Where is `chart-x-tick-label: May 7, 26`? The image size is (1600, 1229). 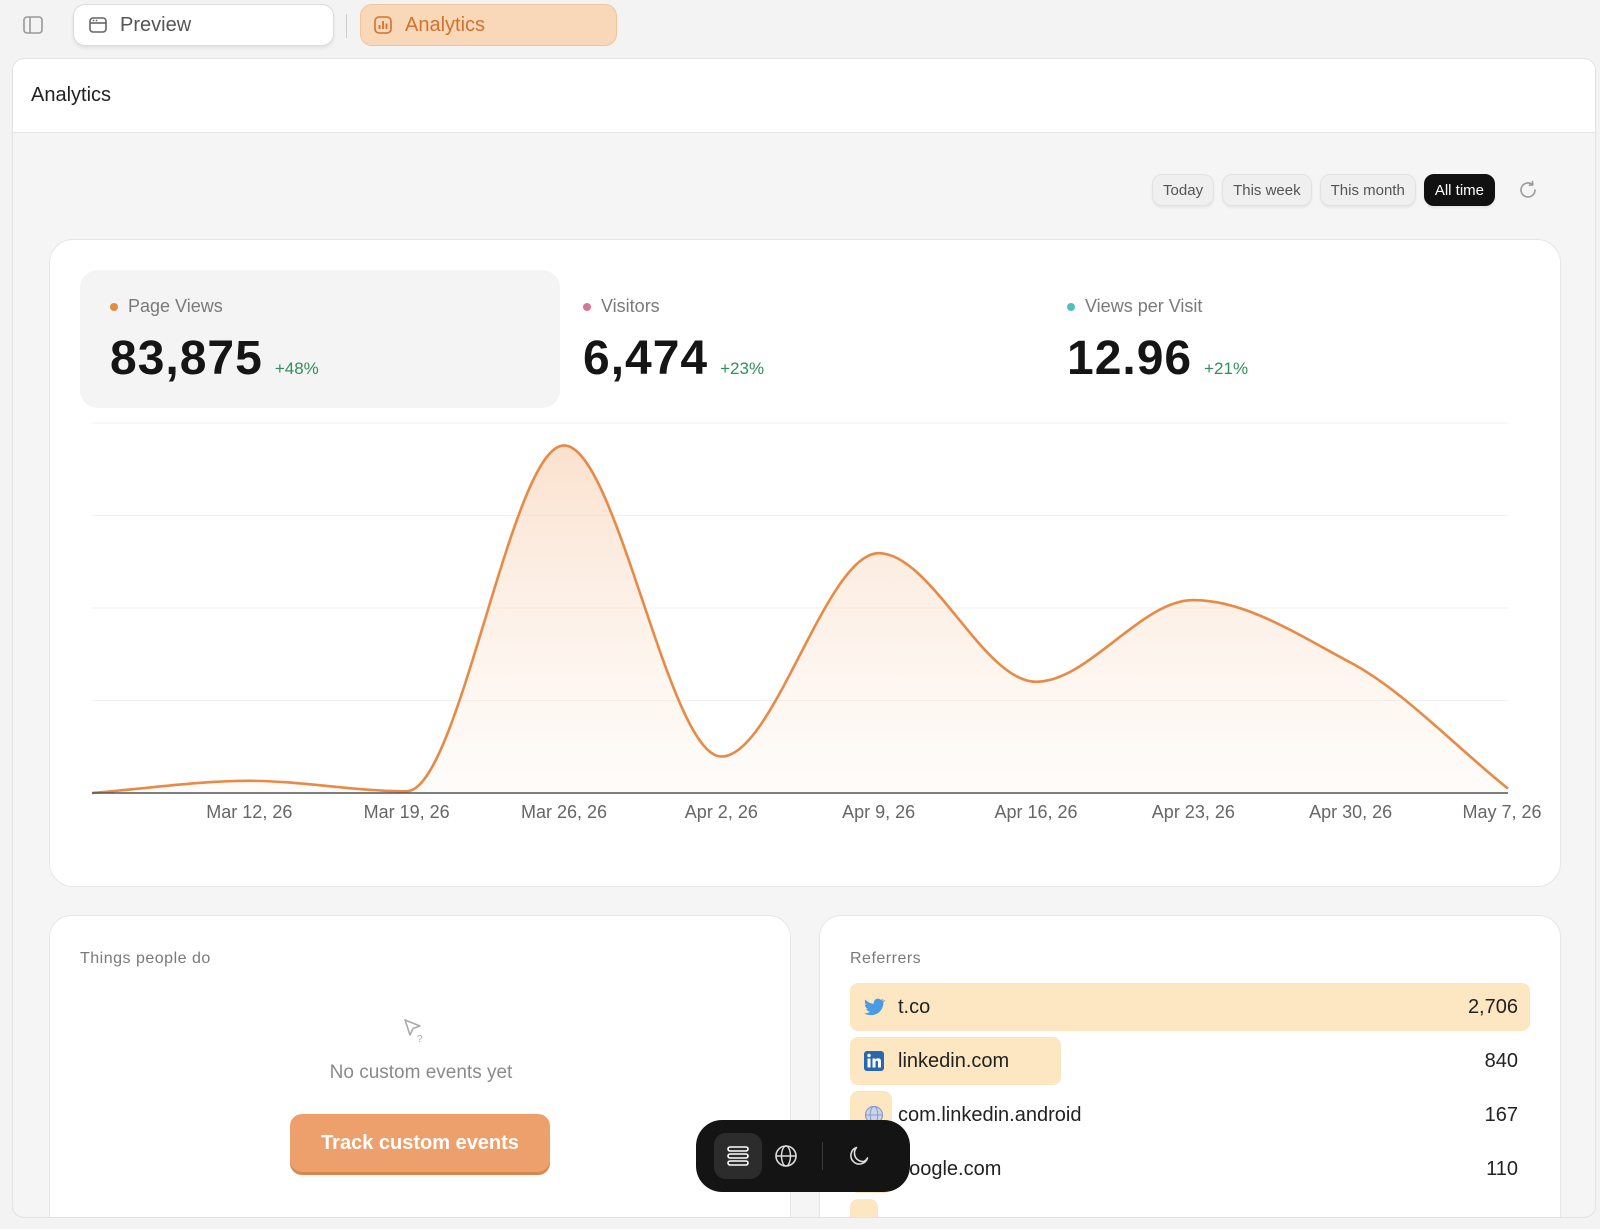
chart-x-tick-label: May 7, 26 is located at coordinates (1501, 812).